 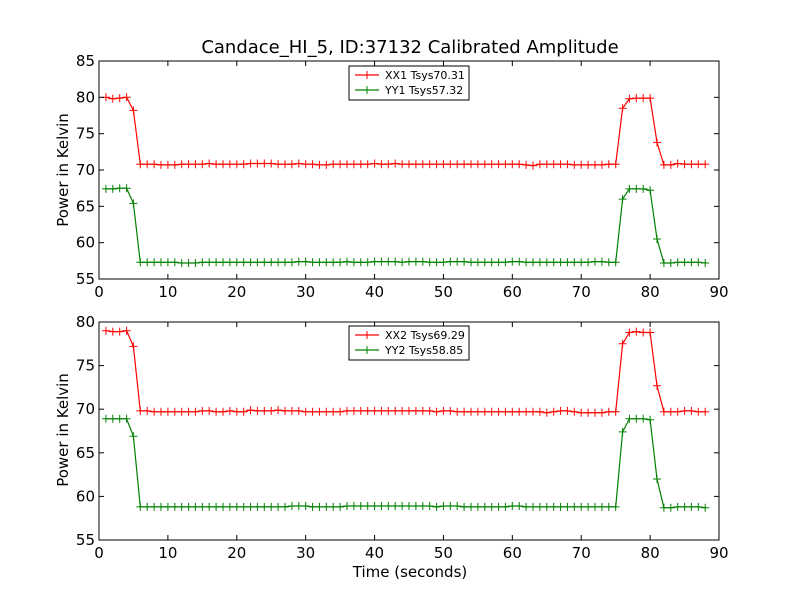 I want to click on x-tick-label-top: 70, so click(x=581, y=292).